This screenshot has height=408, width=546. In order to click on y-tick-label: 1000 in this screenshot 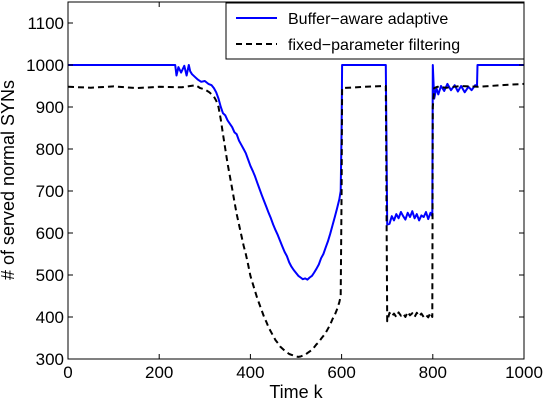, I will do `click(45, 65)`.